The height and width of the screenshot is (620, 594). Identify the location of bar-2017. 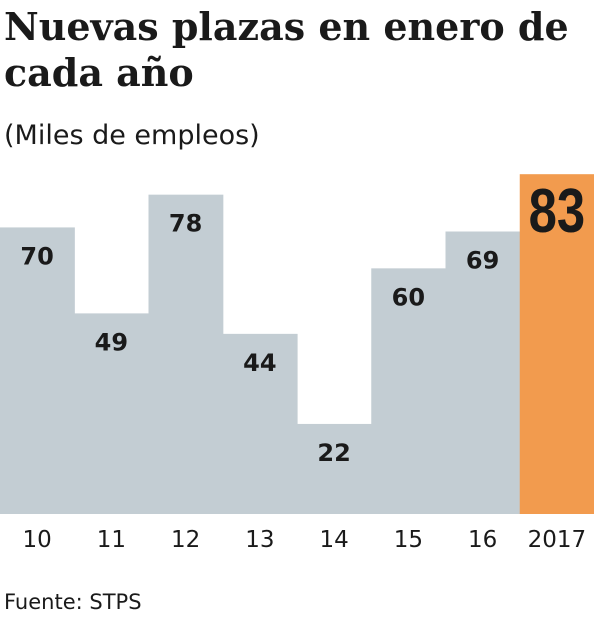
(556, 344).